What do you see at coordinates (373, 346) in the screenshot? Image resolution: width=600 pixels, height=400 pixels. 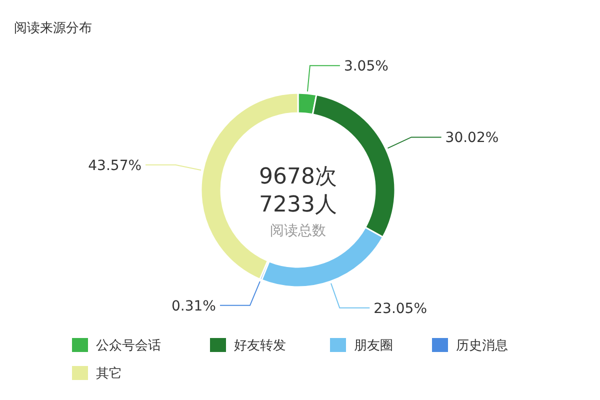 I see `legend-label: 朋友圈` at bounding box center [373, 346].